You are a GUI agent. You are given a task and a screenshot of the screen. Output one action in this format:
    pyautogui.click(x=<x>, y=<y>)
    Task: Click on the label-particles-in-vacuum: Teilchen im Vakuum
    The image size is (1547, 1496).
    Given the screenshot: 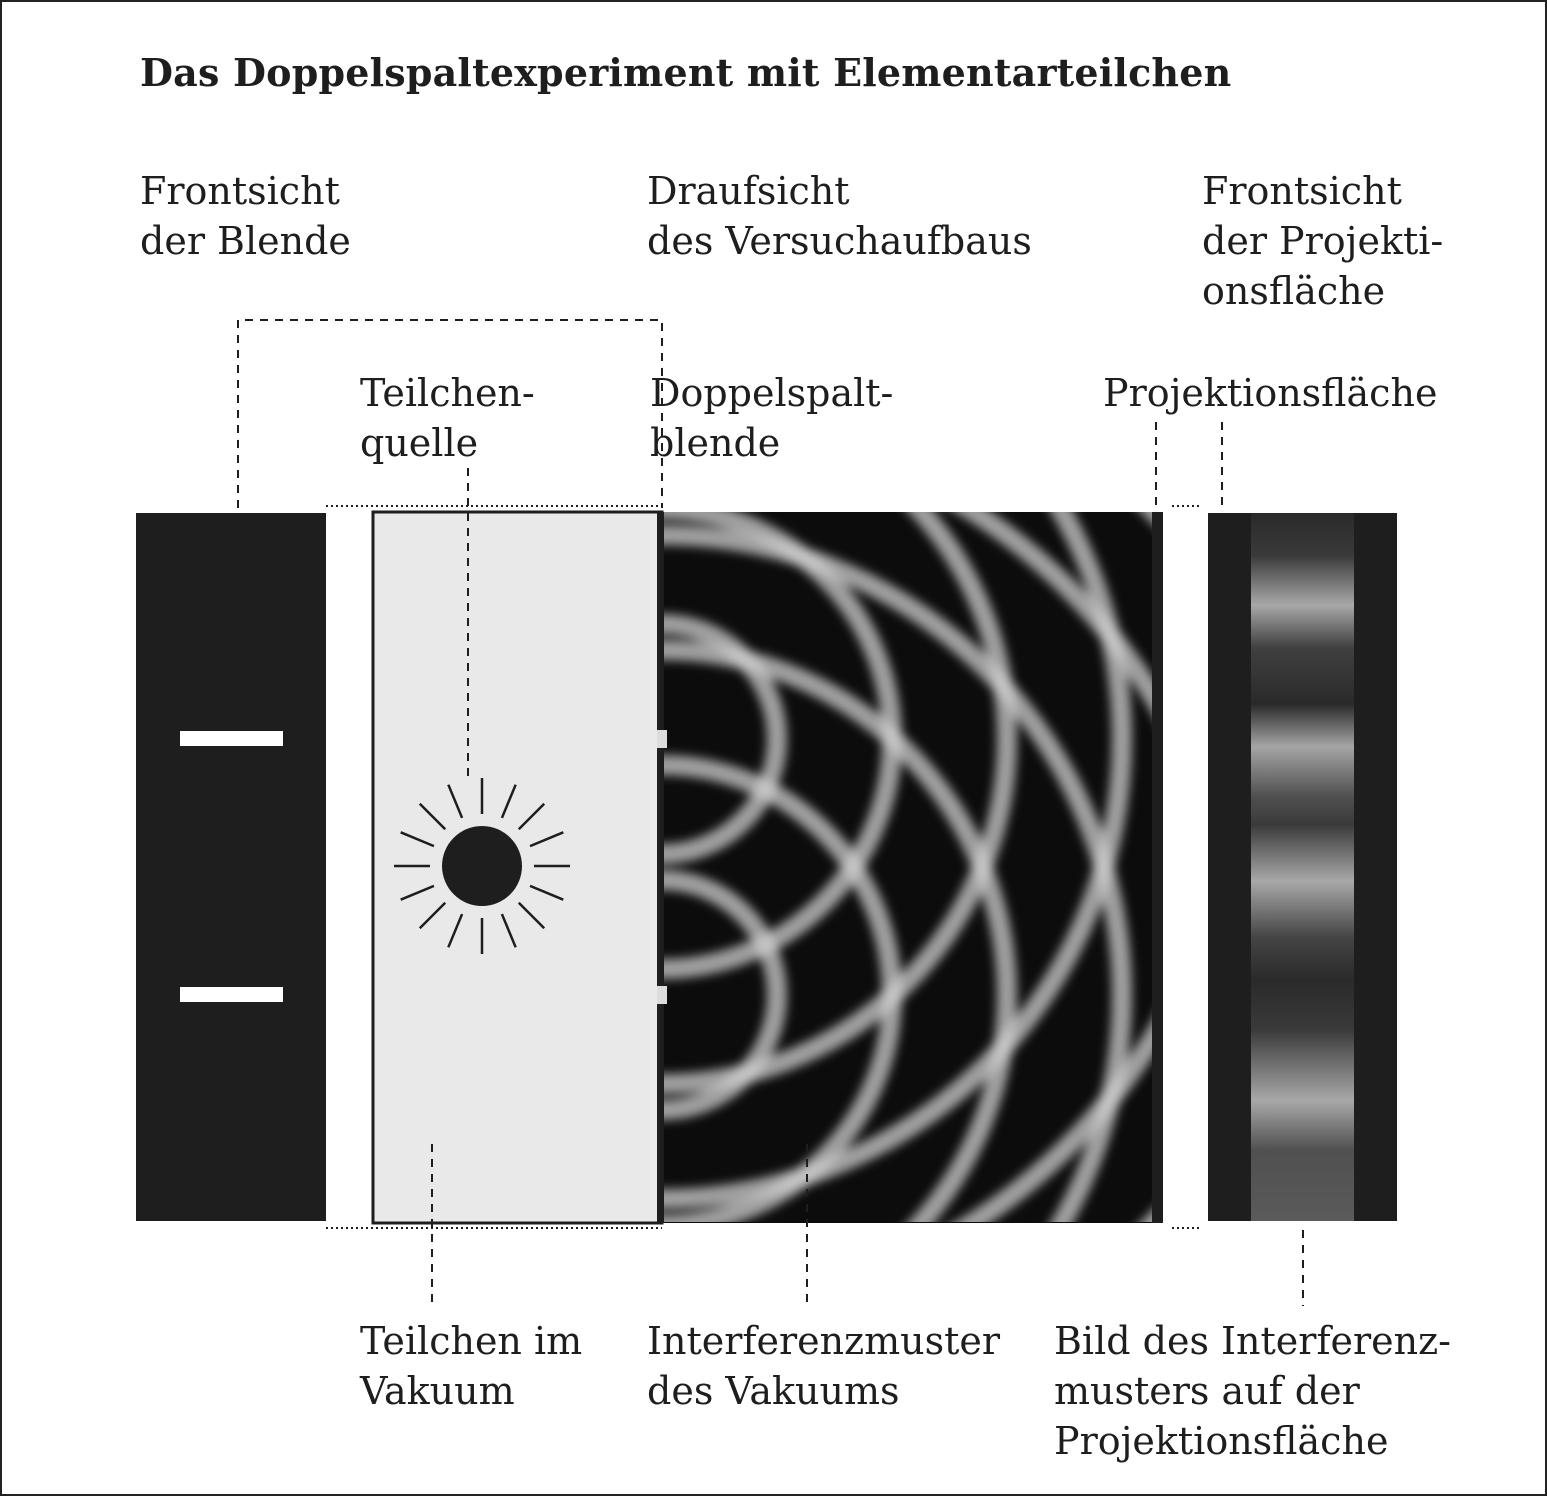 What is the action you would take?
    pyautogui.click(x=471, y=1366)
    